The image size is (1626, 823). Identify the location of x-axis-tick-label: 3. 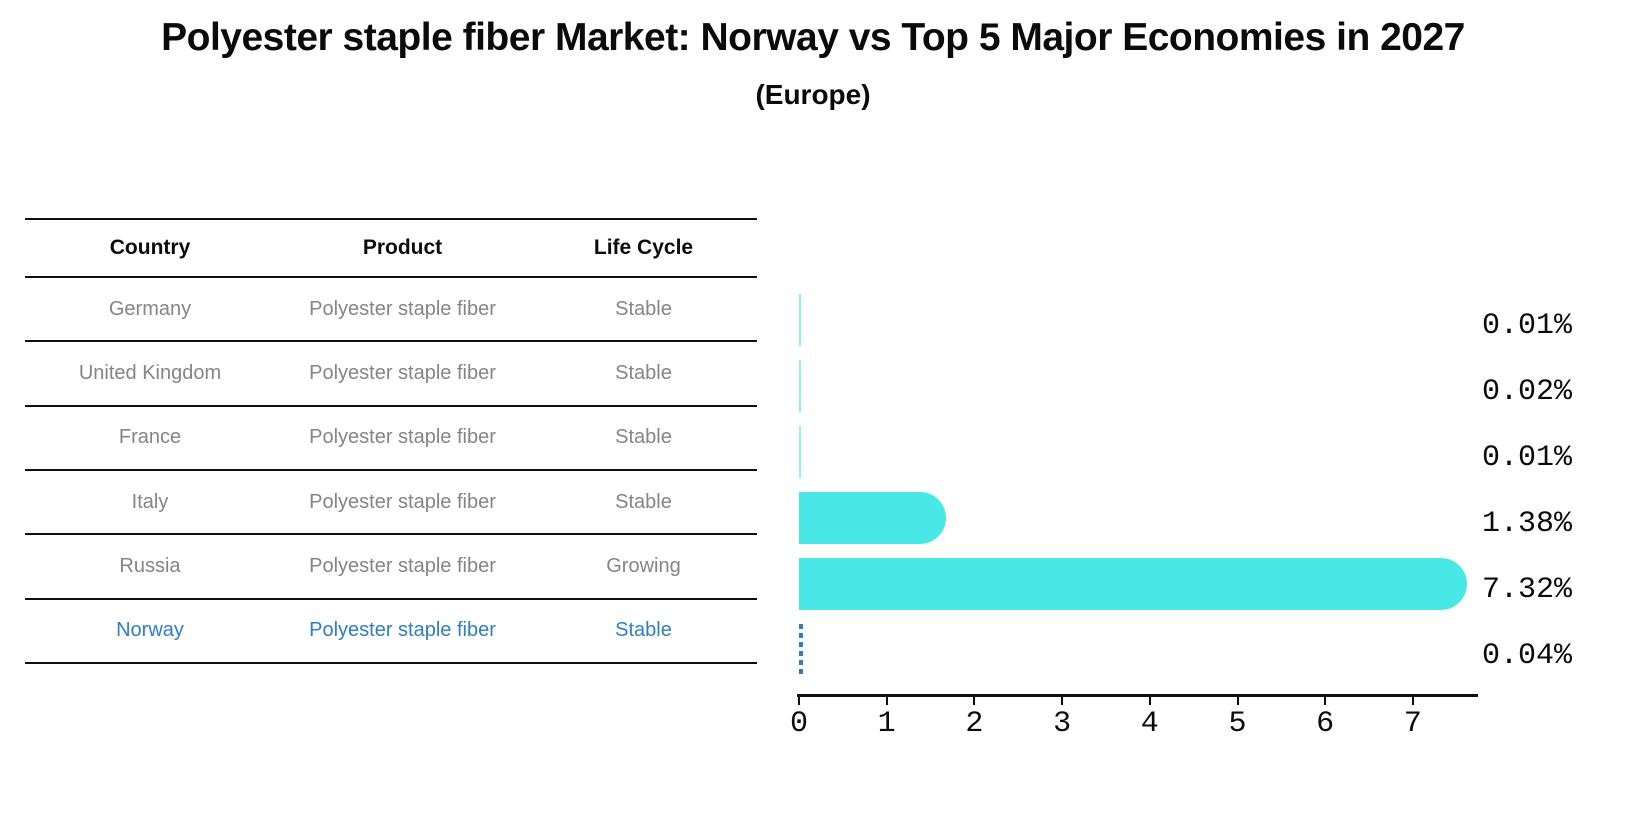
(1062, 724).